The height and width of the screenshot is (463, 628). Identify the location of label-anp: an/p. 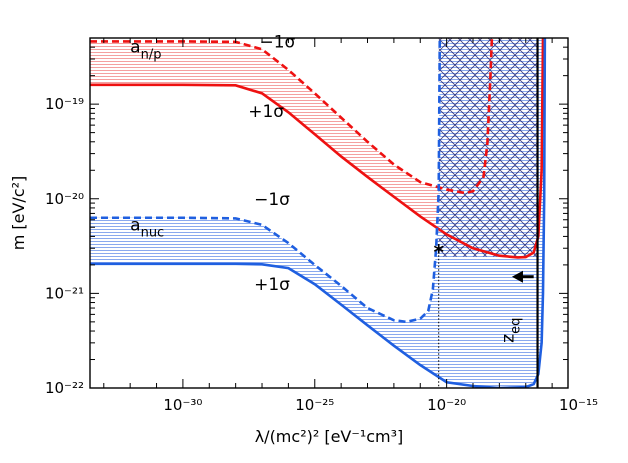
(145, 50).